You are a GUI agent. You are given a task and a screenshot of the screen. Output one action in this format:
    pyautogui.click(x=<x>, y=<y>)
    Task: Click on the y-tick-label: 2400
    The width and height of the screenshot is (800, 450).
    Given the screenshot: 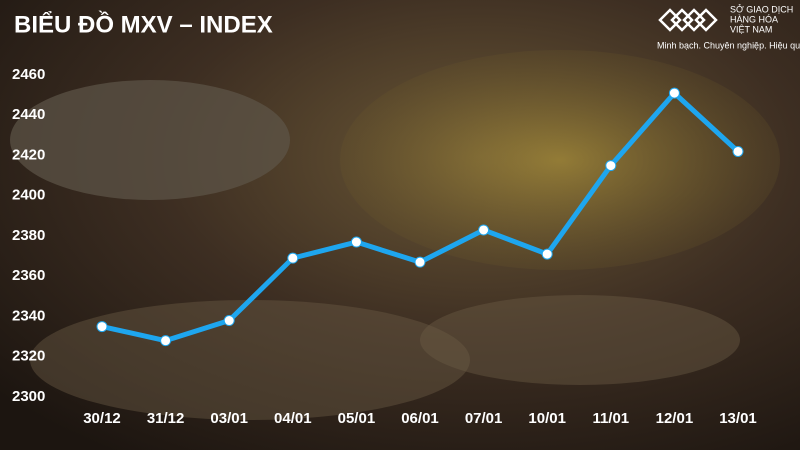 What is the action you would take?
    pyautogui.click(x=28, y=195)
    